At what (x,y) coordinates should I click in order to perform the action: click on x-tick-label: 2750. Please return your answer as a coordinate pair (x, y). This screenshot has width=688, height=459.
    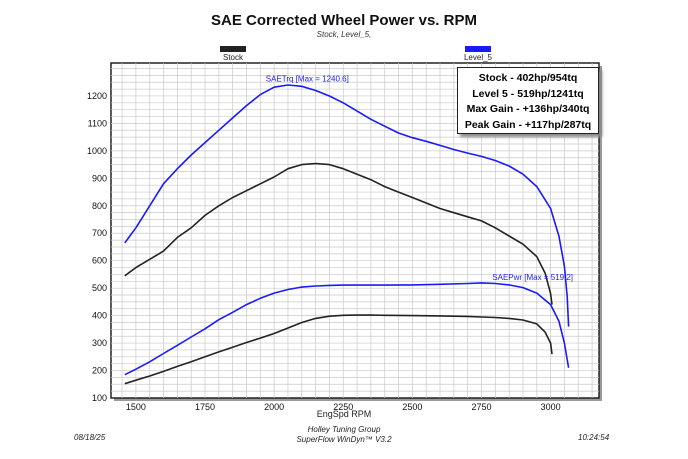
    Looking at the image, I should click on (481, 407).